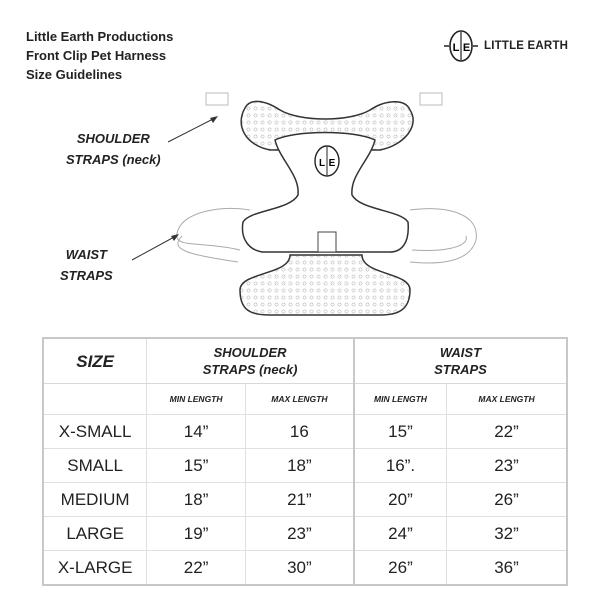 This screenshot has width=600, height=600. Describe the element at coordinates (526, 46) in the screenshot. I see `brand-name: LITTLE EARTH` at that location.